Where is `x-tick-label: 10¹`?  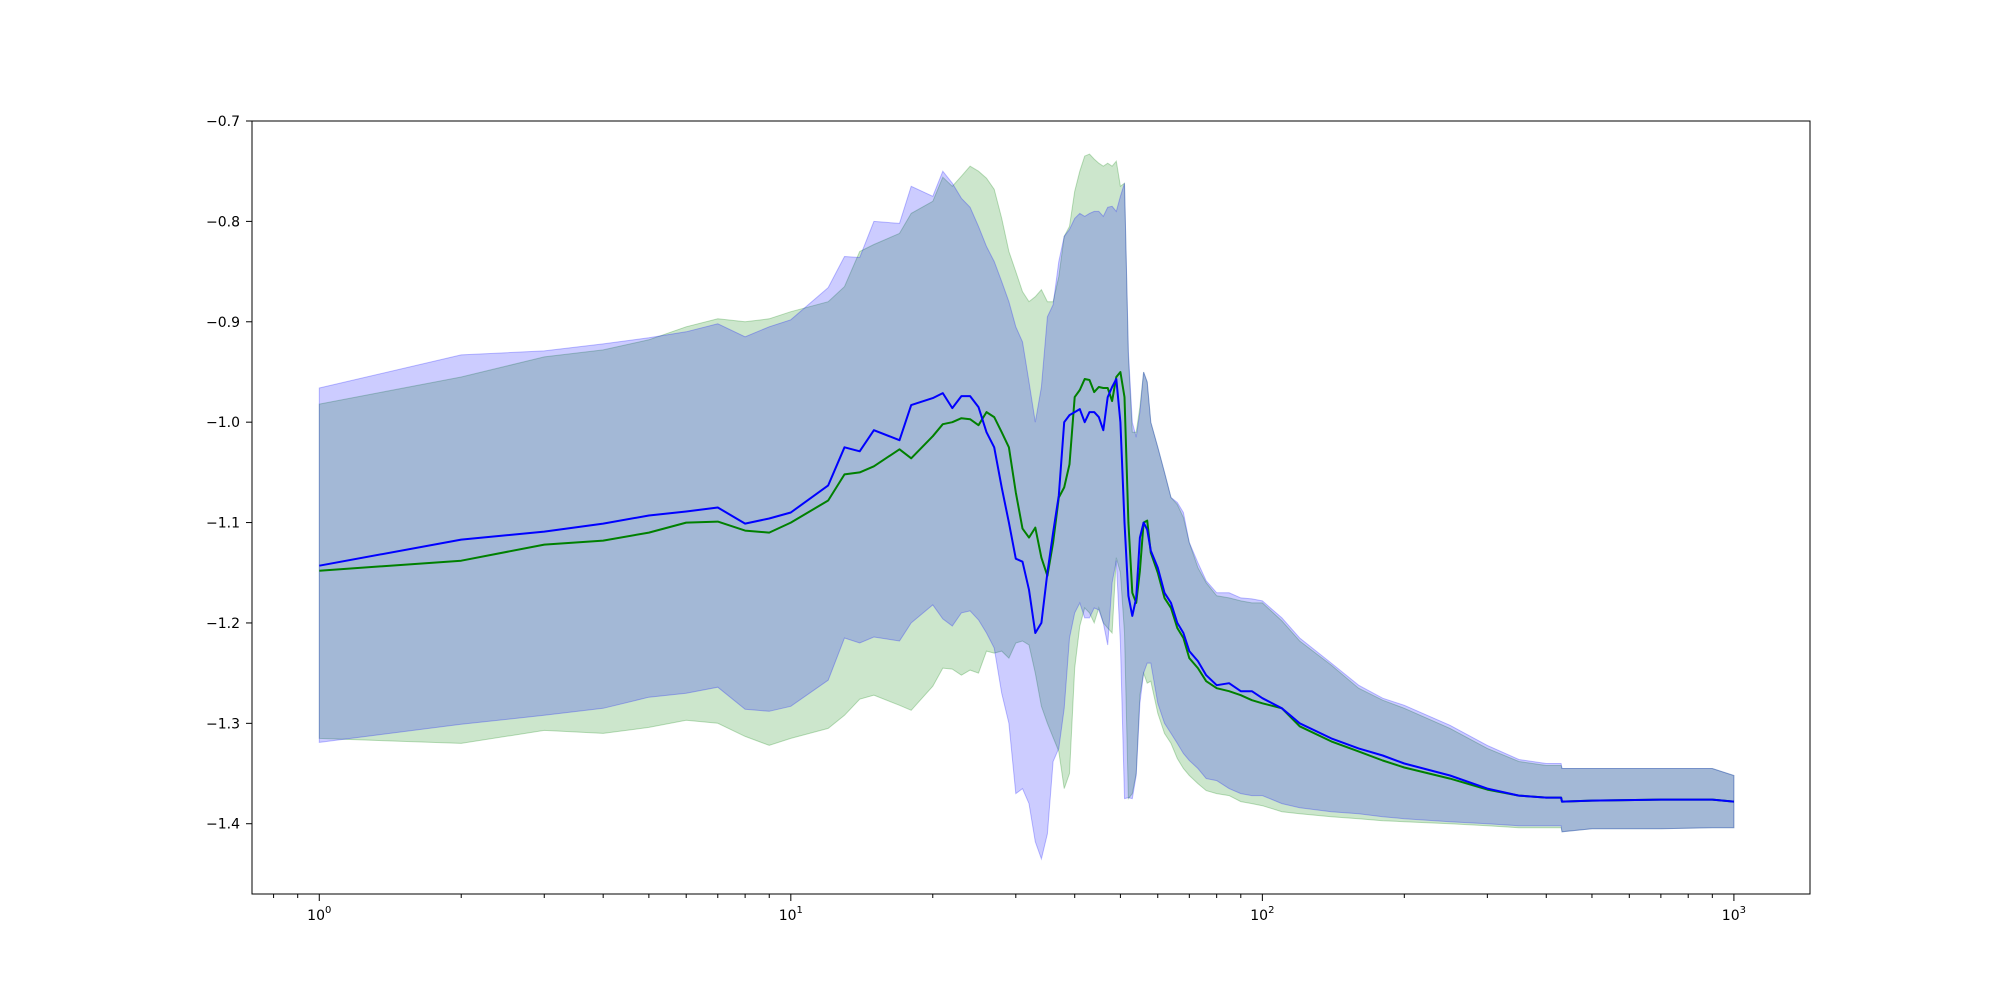 x-tick-label: 10¹ is located at coordinates (791, 914).